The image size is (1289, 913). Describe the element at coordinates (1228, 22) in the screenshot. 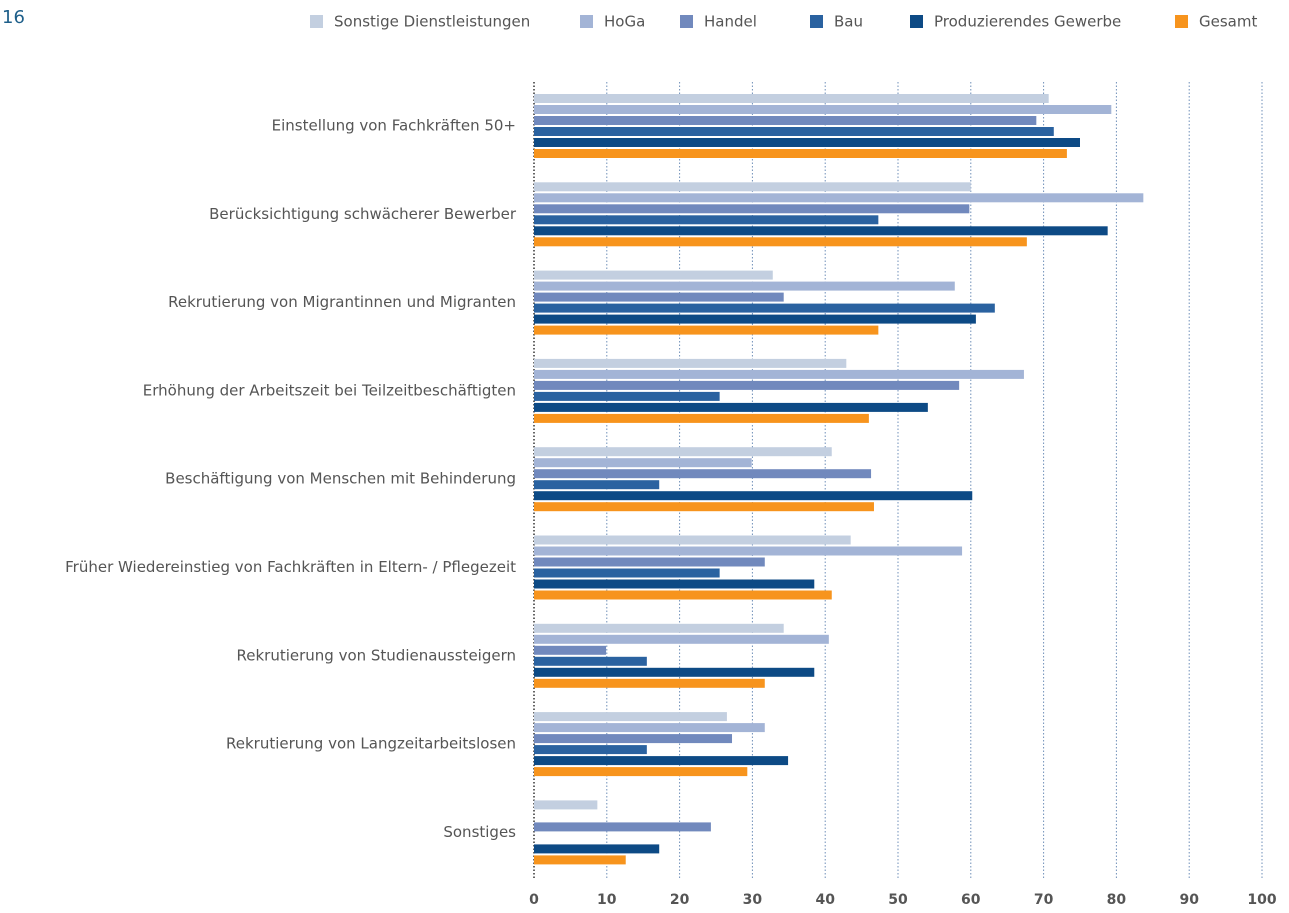

I see `legend-label: Gesamt` at that location.